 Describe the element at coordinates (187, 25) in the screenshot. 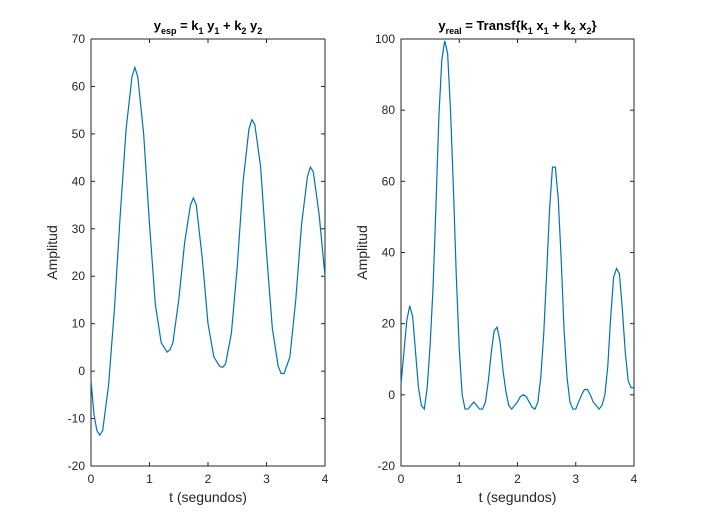

I see `title-text: = k` at that location.